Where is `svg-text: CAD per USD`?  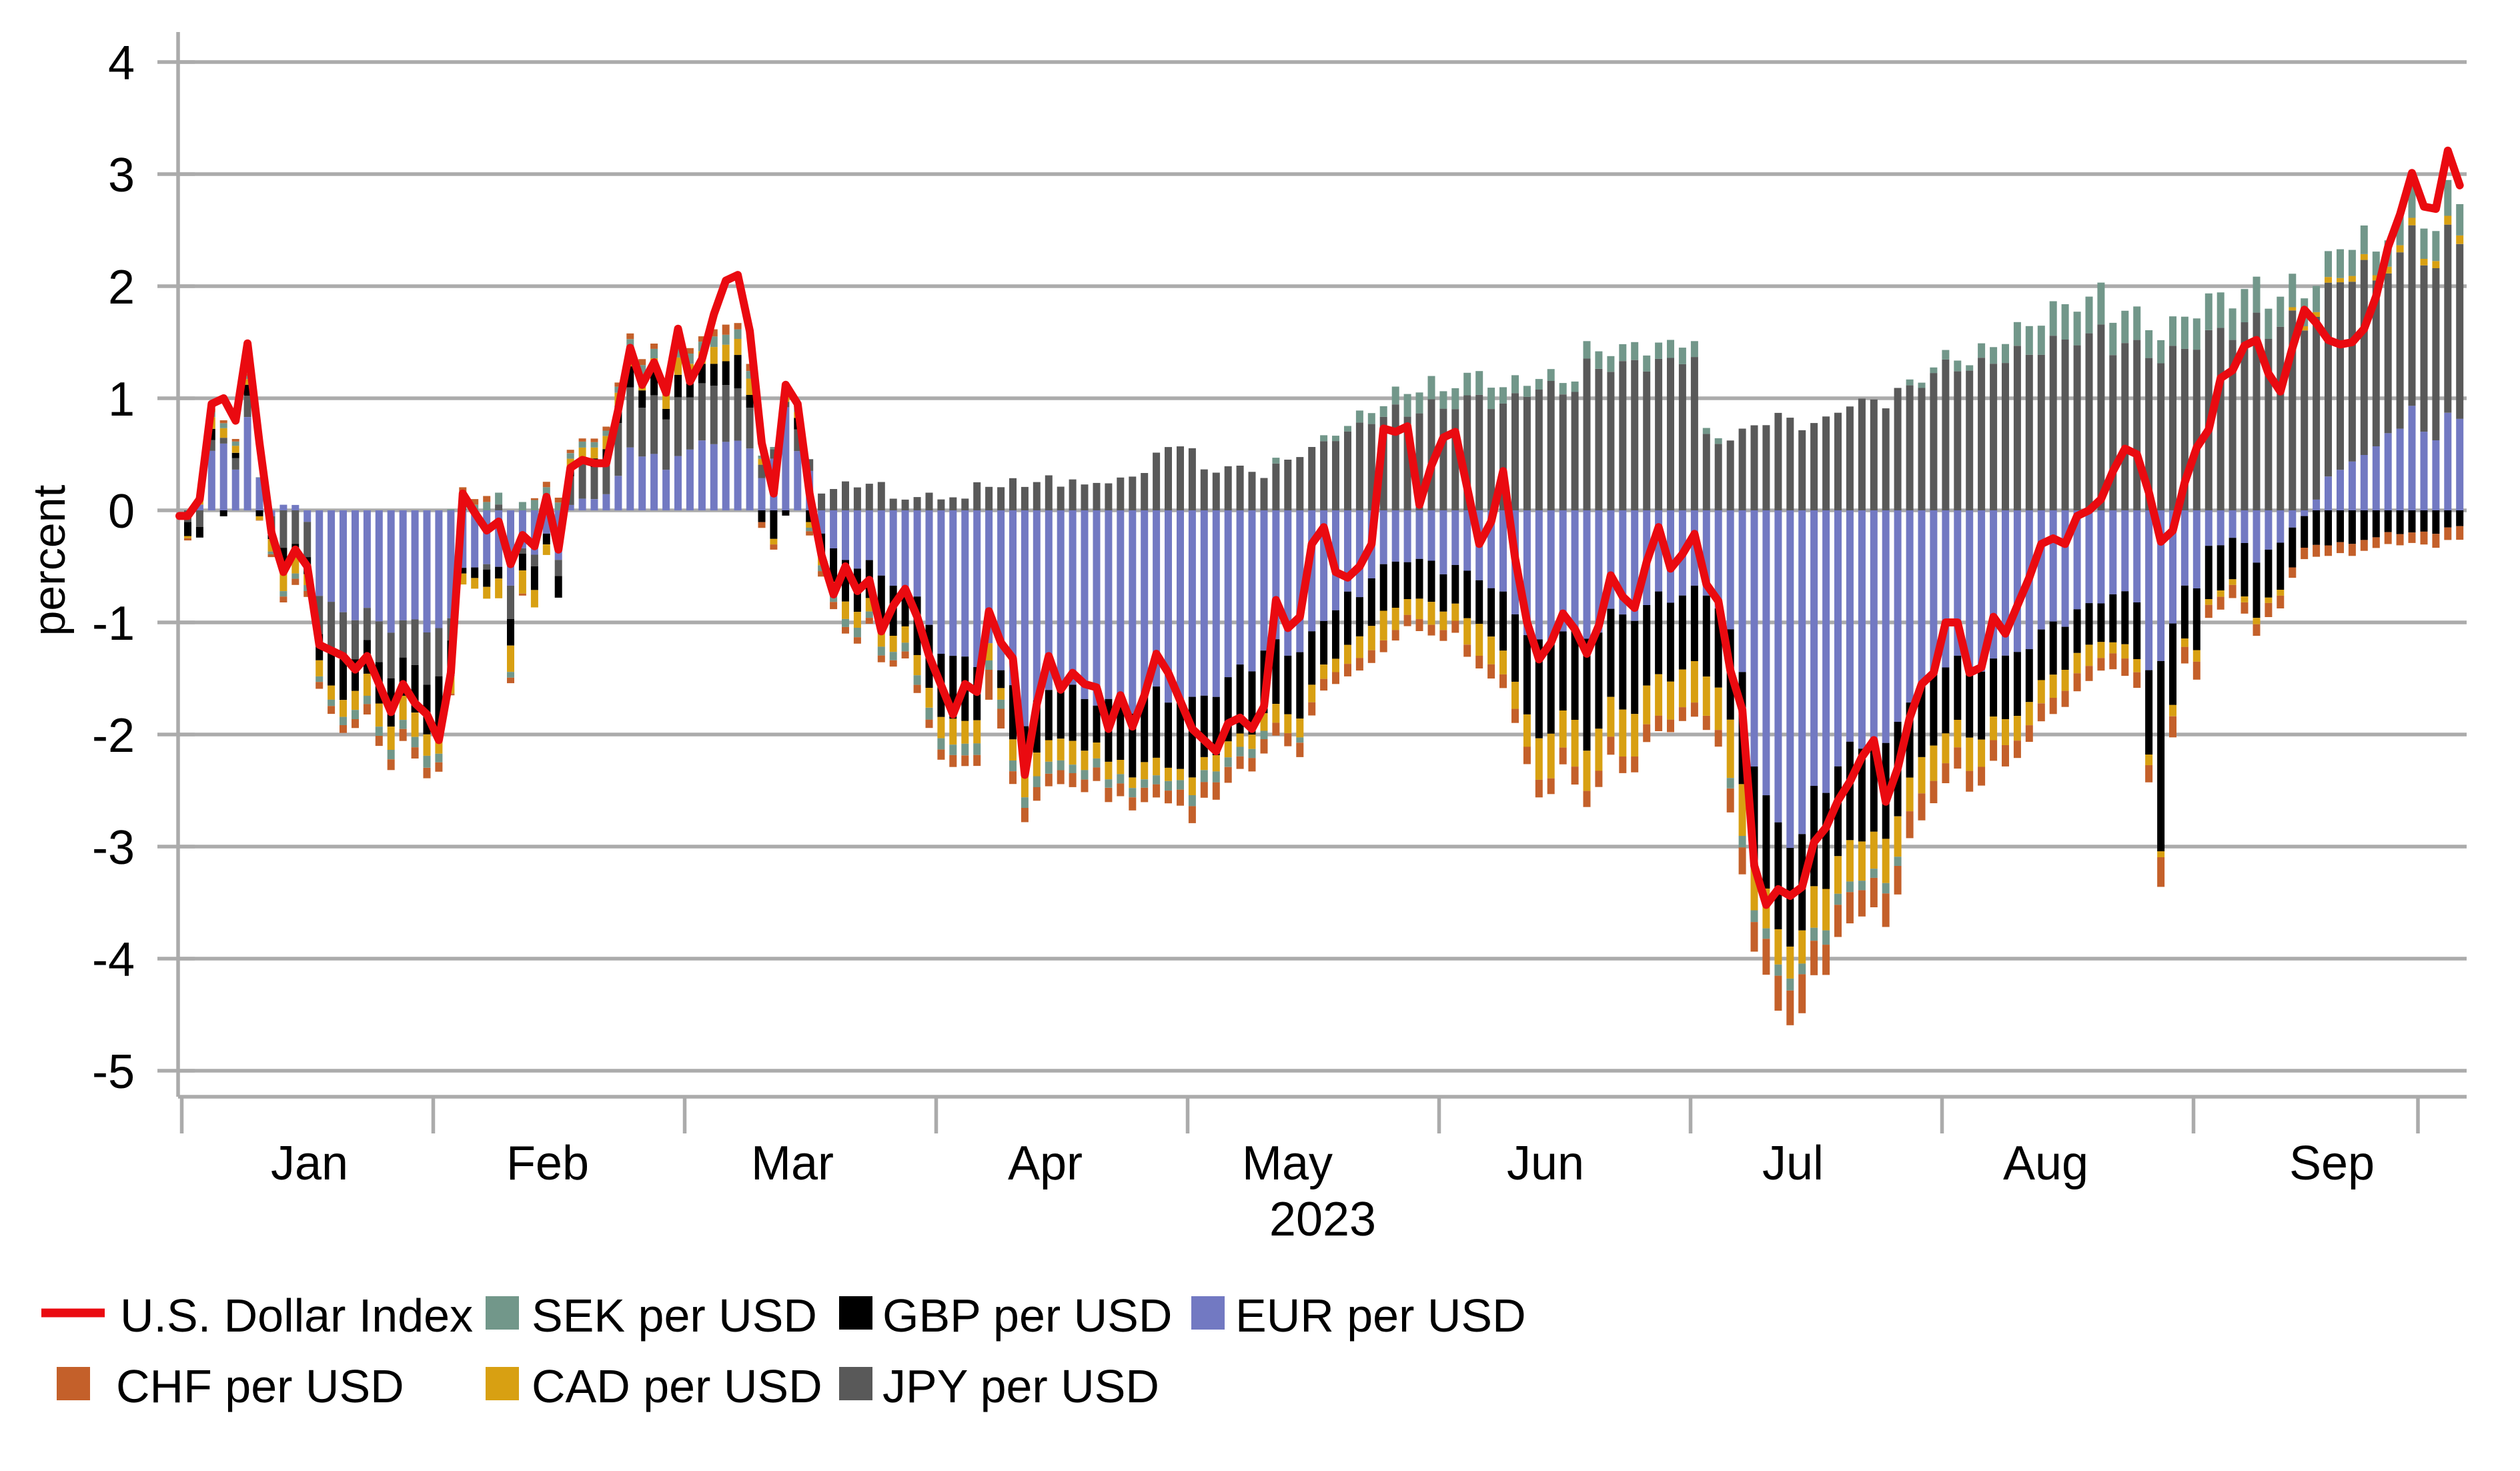
svg-text: CAD per USD is located at coordinates (677, 1386).